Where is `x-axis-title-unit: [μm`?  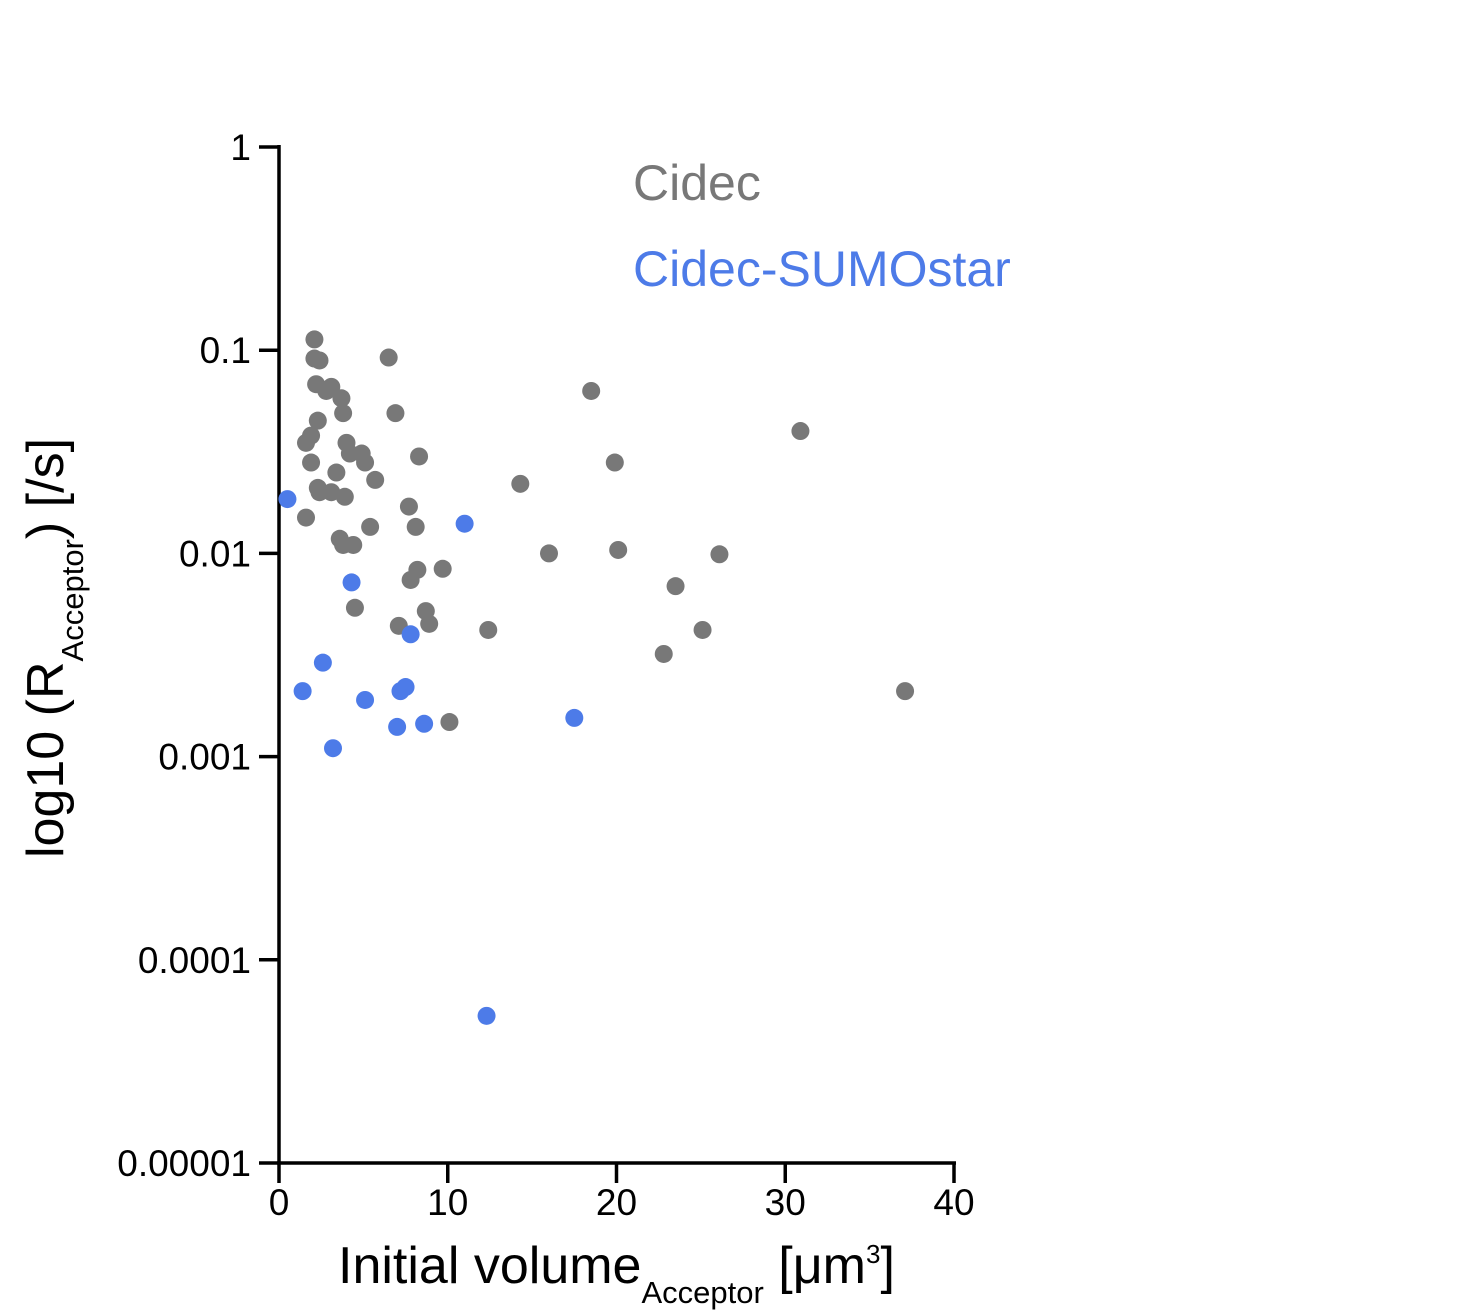 x-axis-title-unit: [μm is located at coordinates (815, 1266).